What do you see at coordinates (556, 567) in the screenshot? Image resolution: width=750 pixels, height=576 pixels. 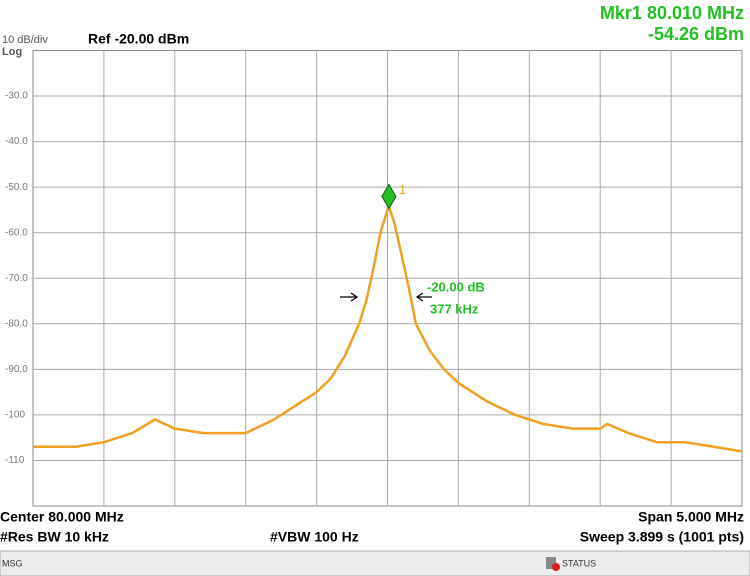 I see `status-icon-alert` at bounding box center [556, 567].